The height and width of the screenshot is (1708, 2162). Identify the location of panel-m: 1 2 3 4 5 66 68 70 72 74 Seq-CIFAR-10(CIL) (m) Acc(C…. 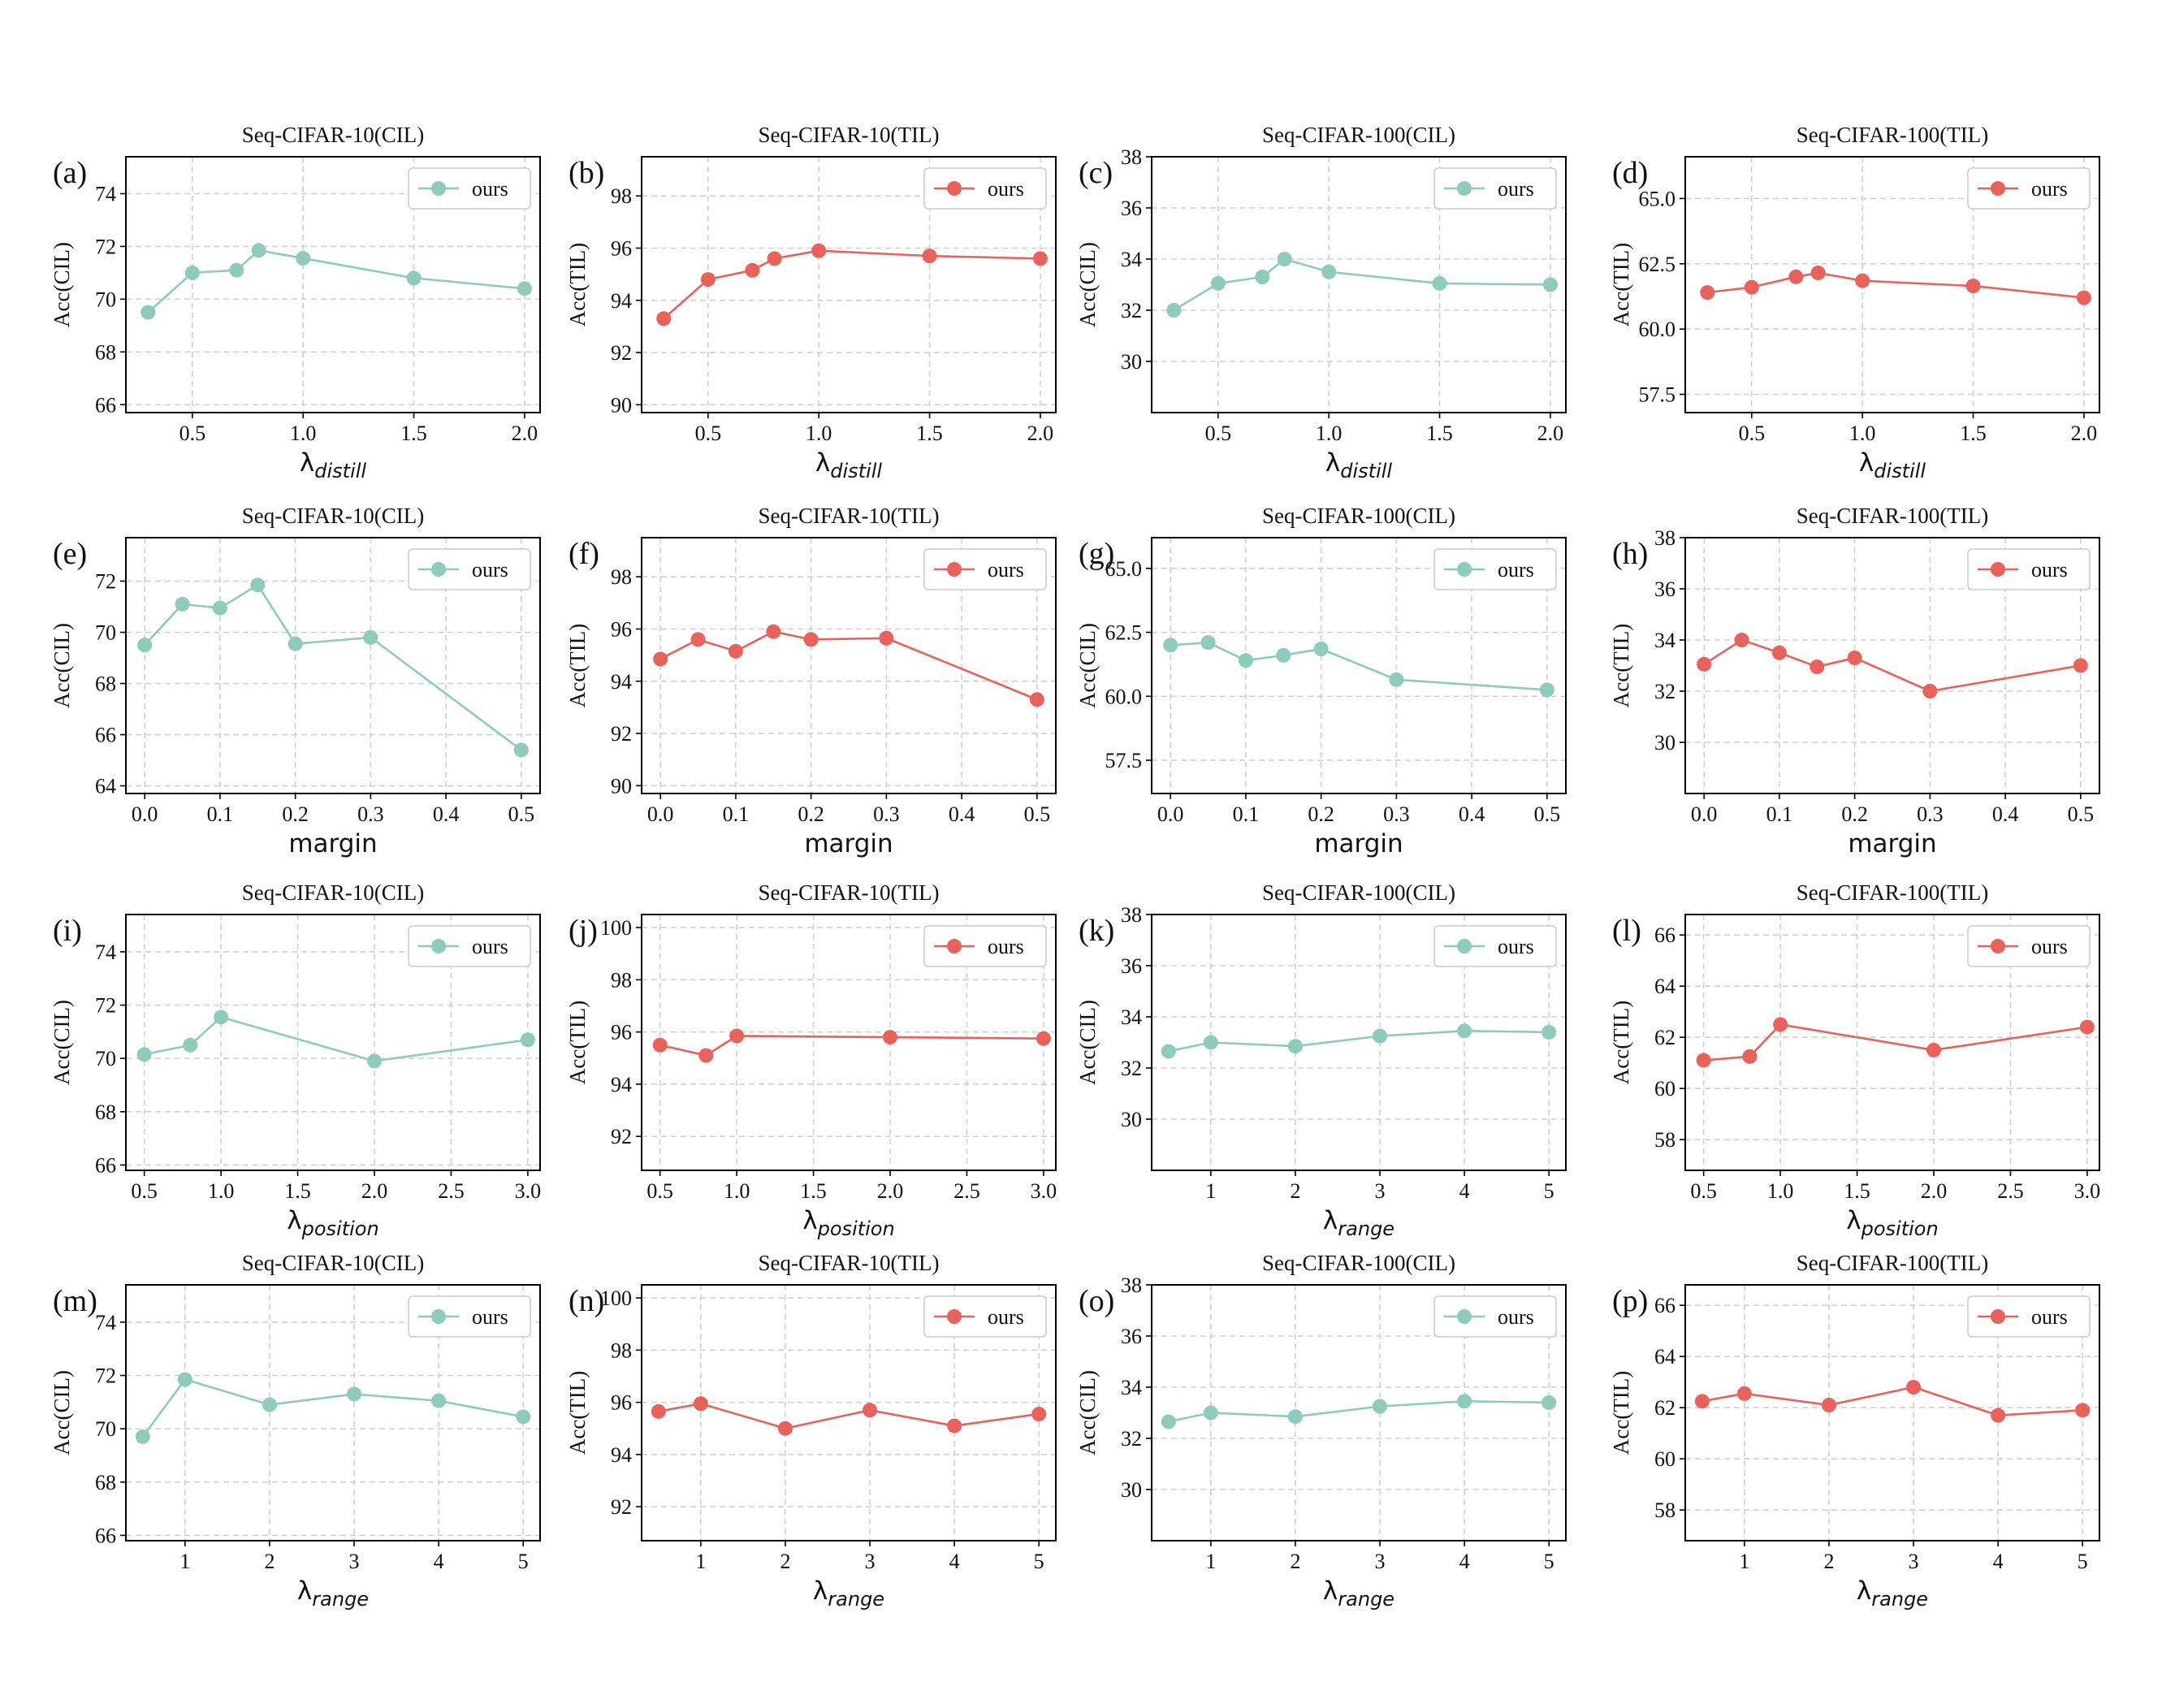
(295, 1431).